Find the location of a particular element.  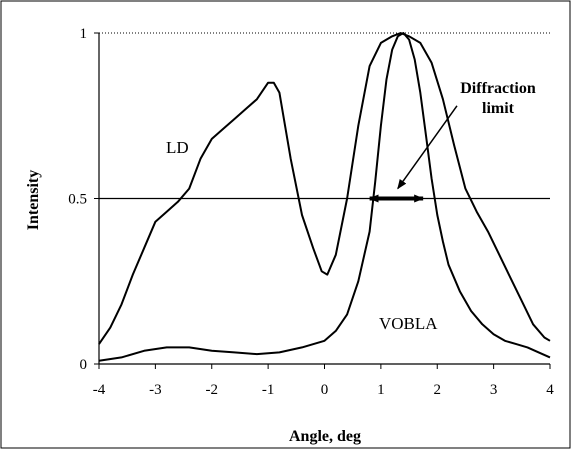

y-axis-title: Intensity is located at coordinates (33, 200).